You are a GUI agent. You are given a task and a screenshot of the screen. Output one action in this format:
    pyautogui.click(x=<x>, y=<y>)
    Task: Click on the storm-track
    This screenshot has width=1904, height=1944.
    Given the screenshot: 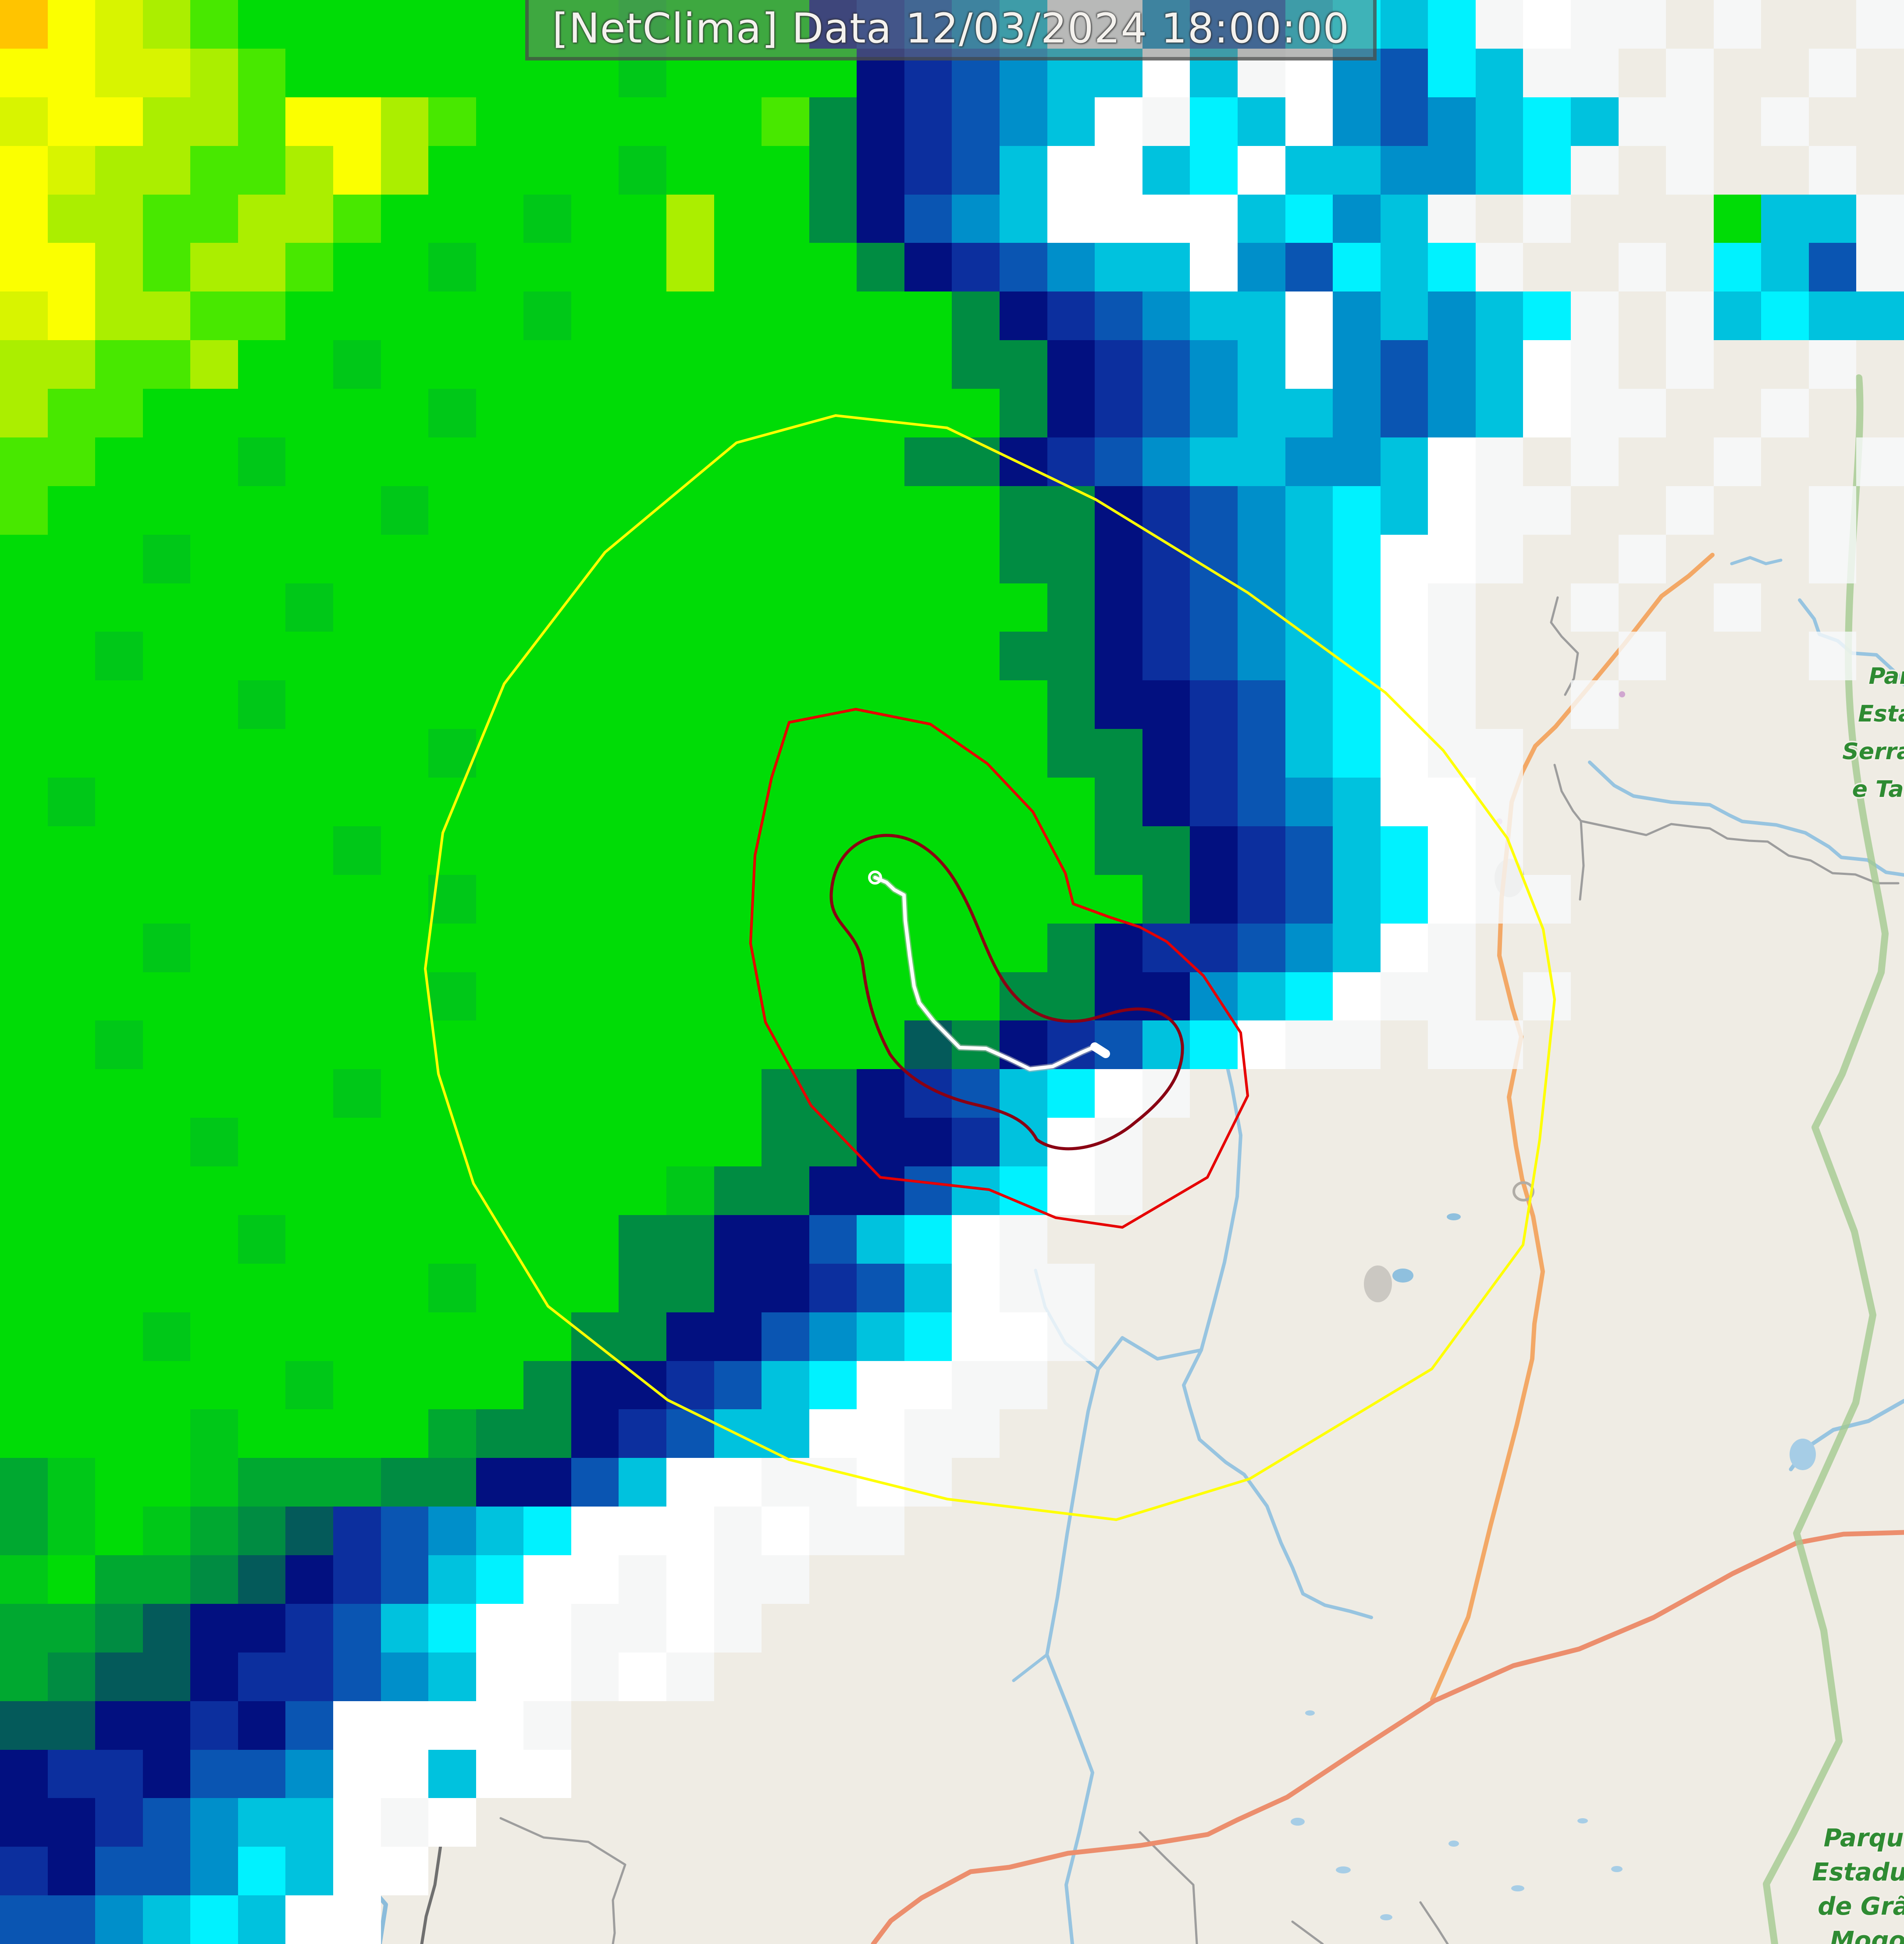 What is the action you would take?
    pyautogui.click(x=985, y=973)
    